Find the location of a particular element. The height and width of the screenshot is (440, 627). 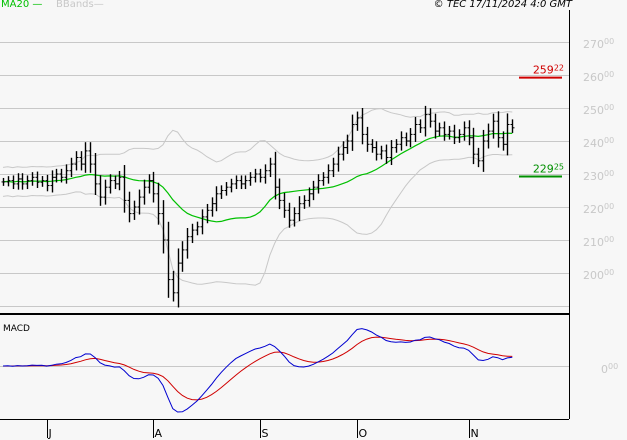

x-tick-label: S is located at coordinates (265, 433).